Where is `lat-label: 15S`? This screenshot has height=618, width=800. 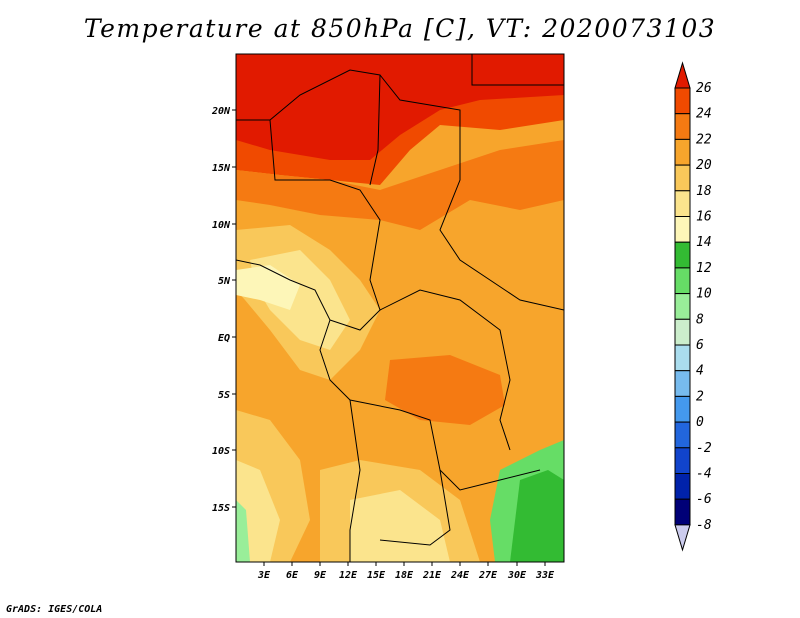 lat-label: 15S is located at coordinates (221, 508).